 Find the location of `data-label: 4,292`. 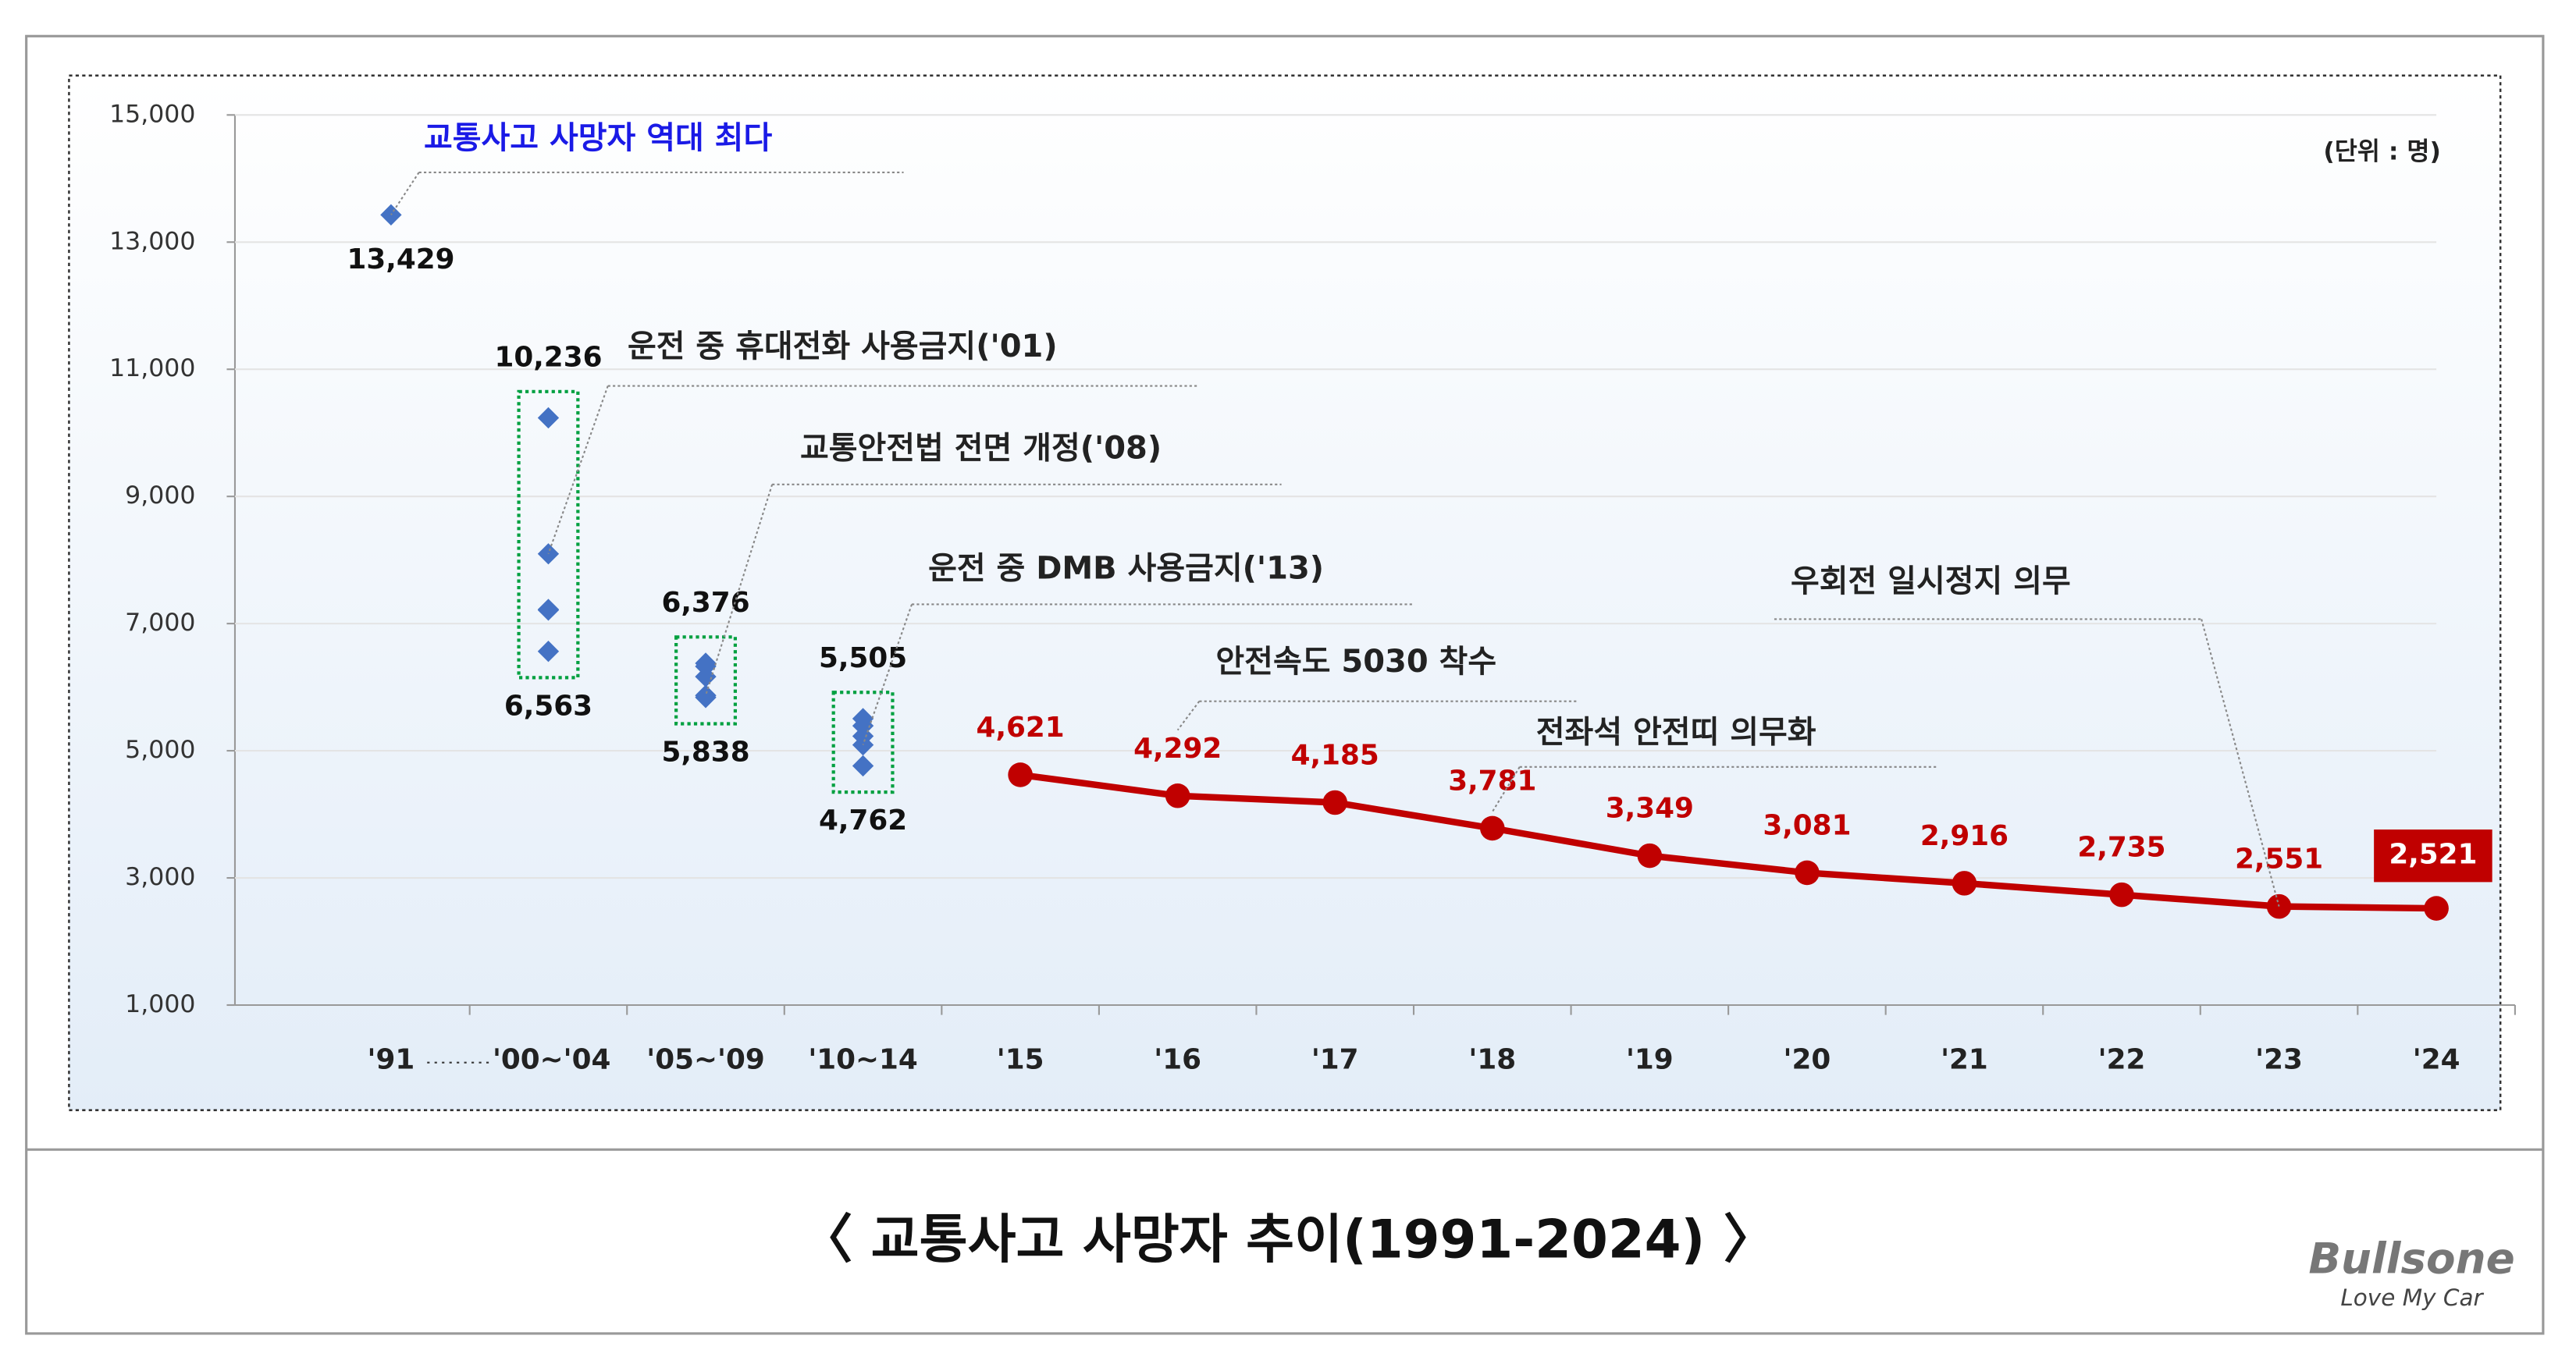

data-label: 4,292 is located at coordinates (1177, 749).